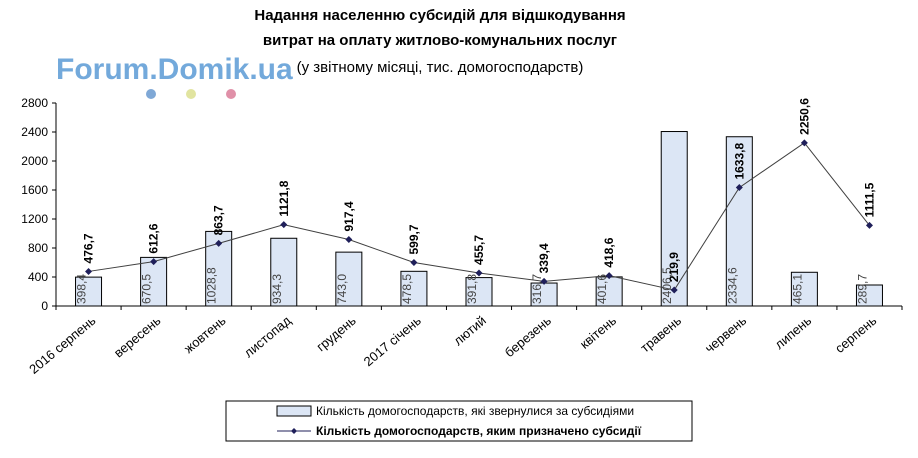 This screenshot has width=918, height=458. I want to click on bar-data-label: 391,8, so click(472, 289).